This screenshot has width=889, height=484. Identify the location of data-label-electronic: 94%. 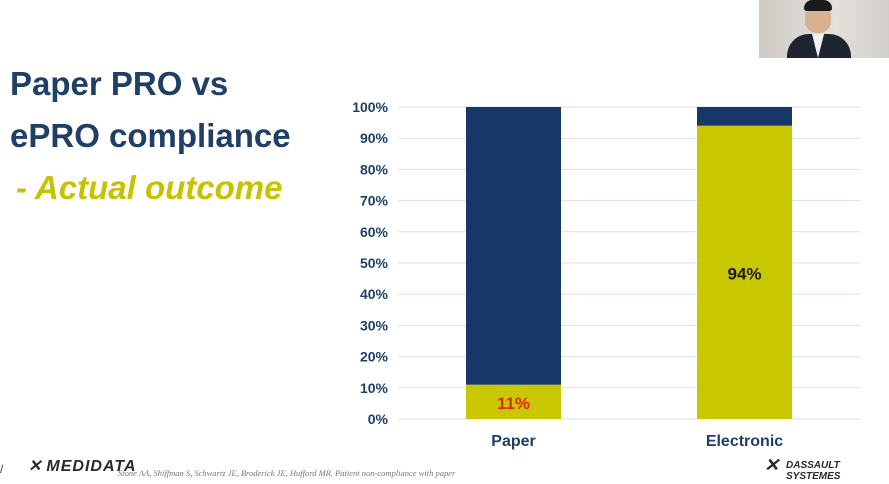
(744, 273).